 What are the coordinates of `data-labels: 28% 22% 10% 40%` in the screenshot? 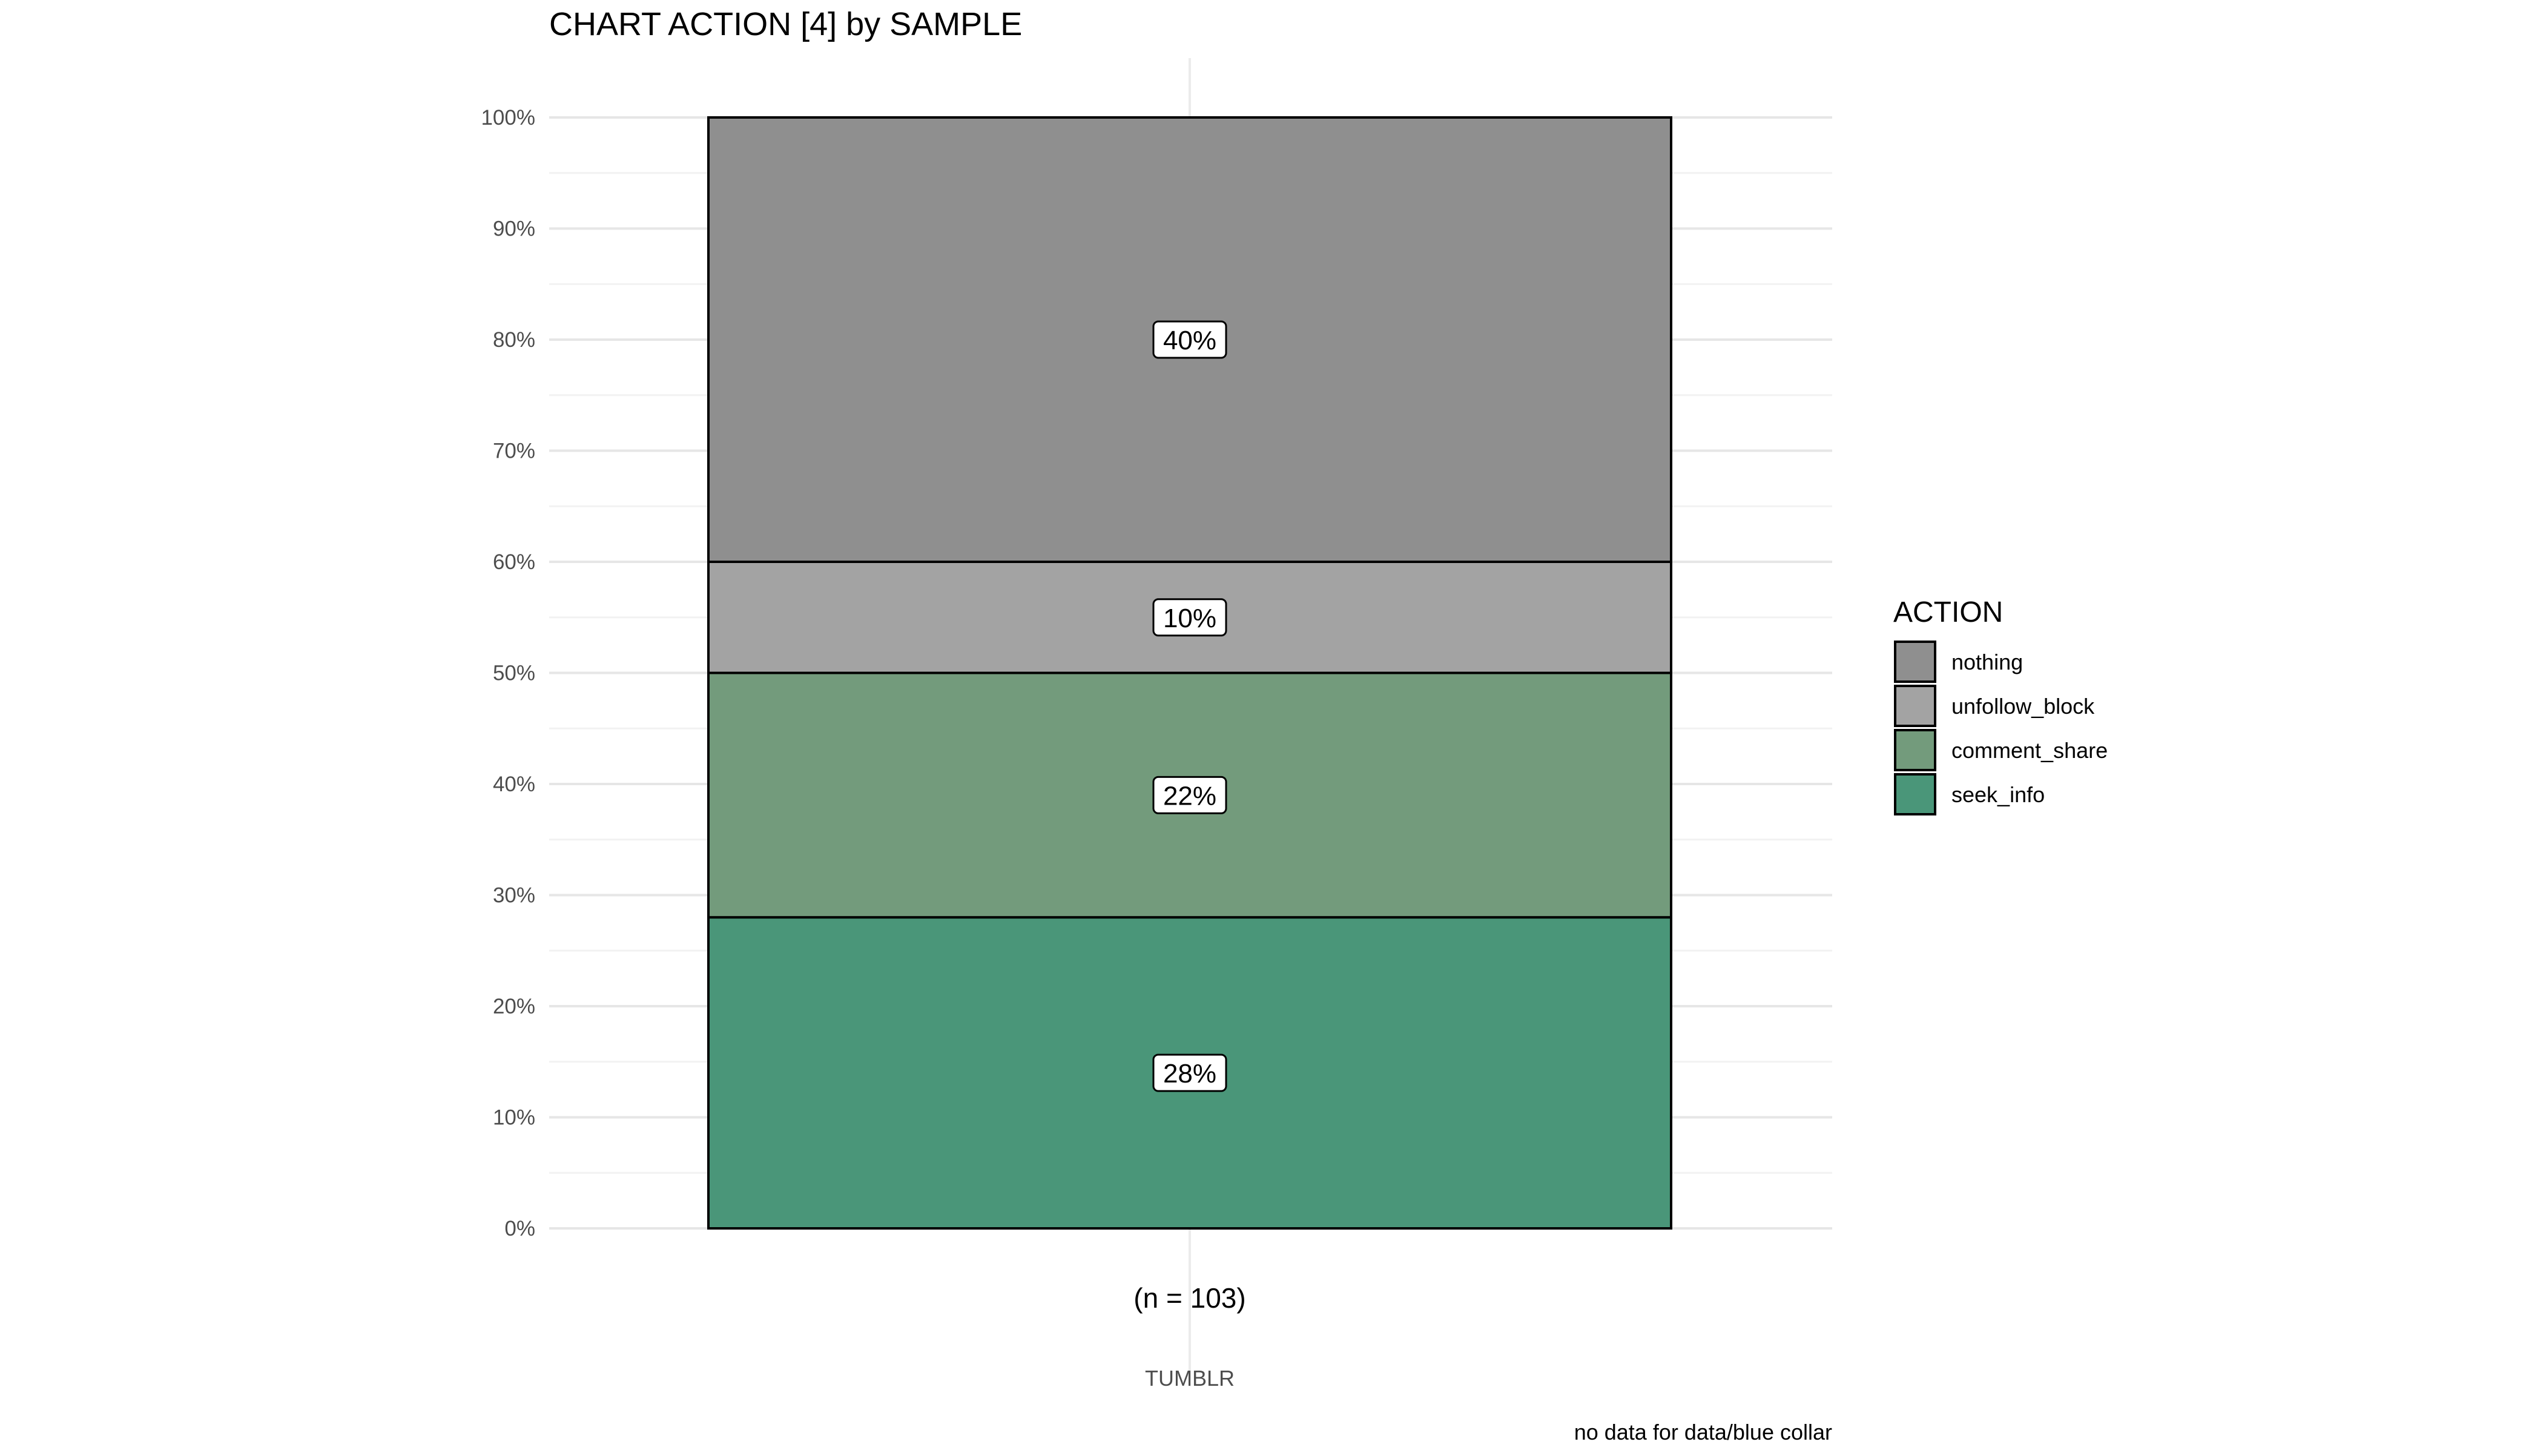 It's located at (1190, 706).